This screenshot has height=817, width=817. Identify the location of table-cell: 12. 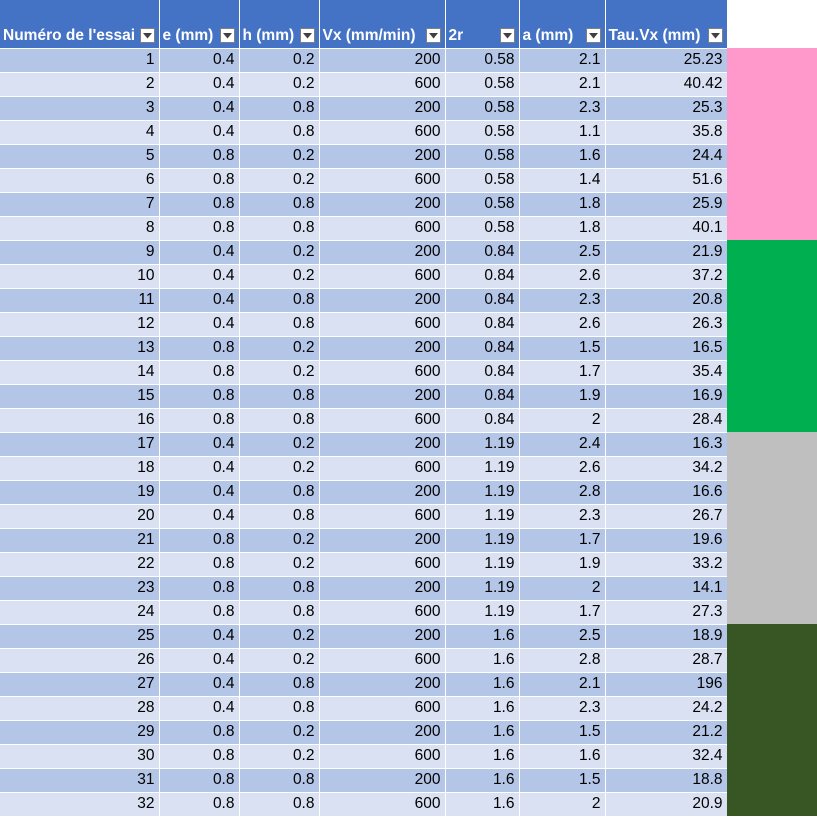
(80, 324).